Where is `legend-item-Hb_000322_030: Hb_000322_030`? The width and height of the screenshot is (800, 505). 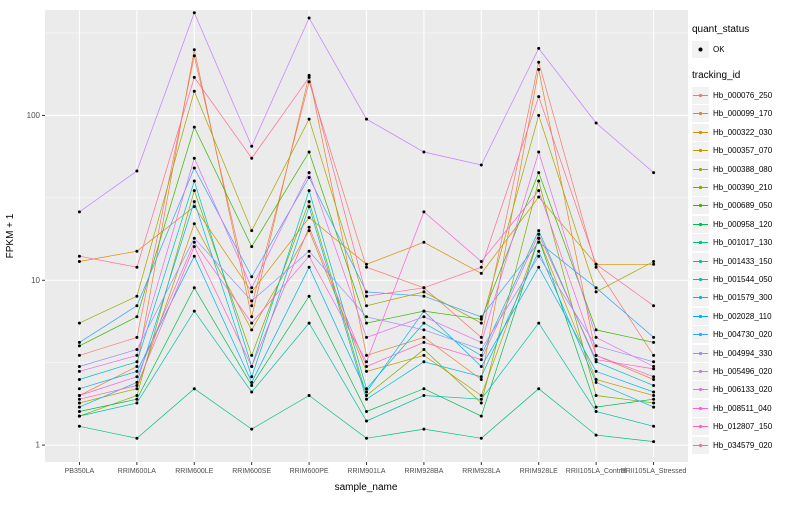 legend-item-Hb_000322_030: Hb_000322_030 is located at coordinates (745, 132).